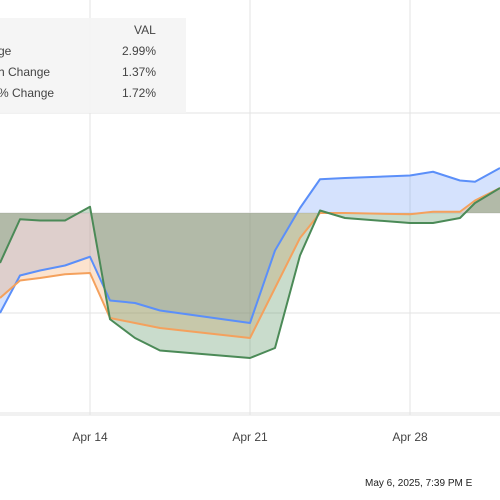  I want to click on legend-row-value: 1.37%, so click(139, 72).